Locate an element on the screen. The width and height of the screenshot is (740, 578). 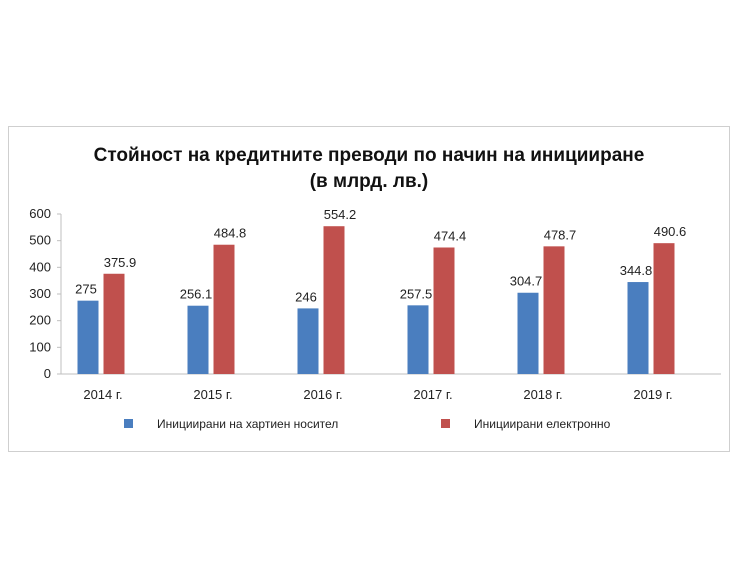
chart-subtitle: (в млрд. лв.) is located at coordinates (369, 181).